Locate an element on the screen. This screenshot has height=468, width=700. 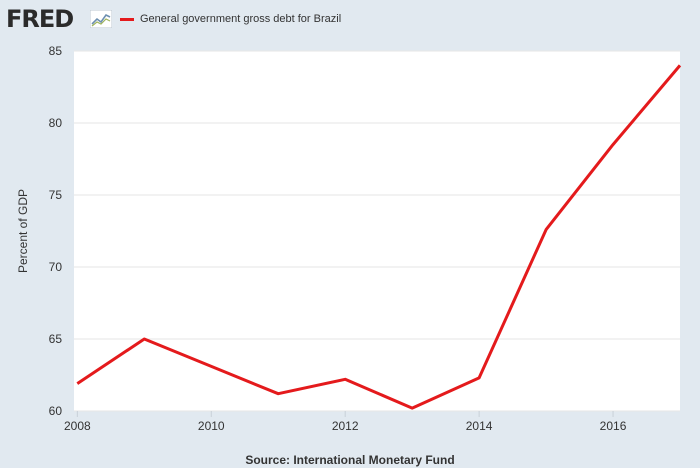
legend-label: General government gross debt for Brazil is located at coordinates (241, 19).